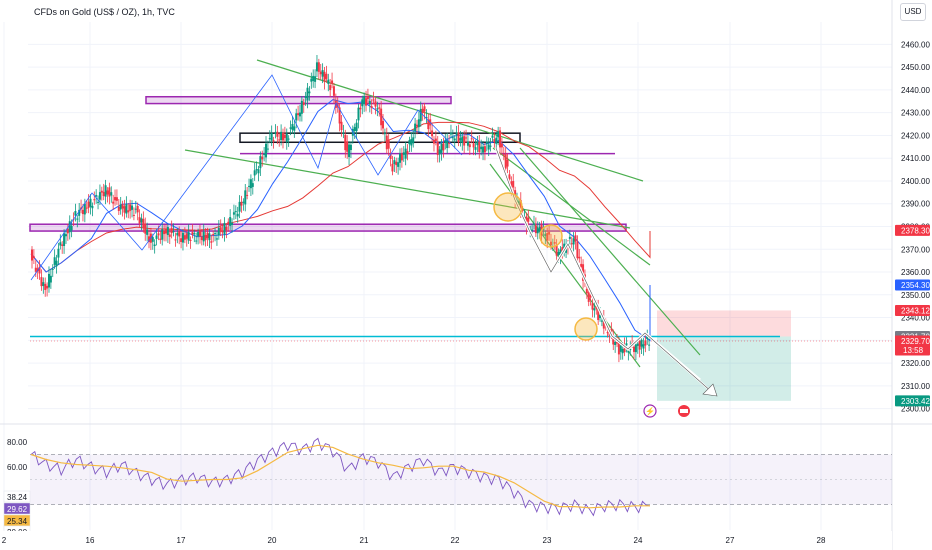 This screenshot has width=932, height=550. I want to click on arrow-head, so click(710, 390).